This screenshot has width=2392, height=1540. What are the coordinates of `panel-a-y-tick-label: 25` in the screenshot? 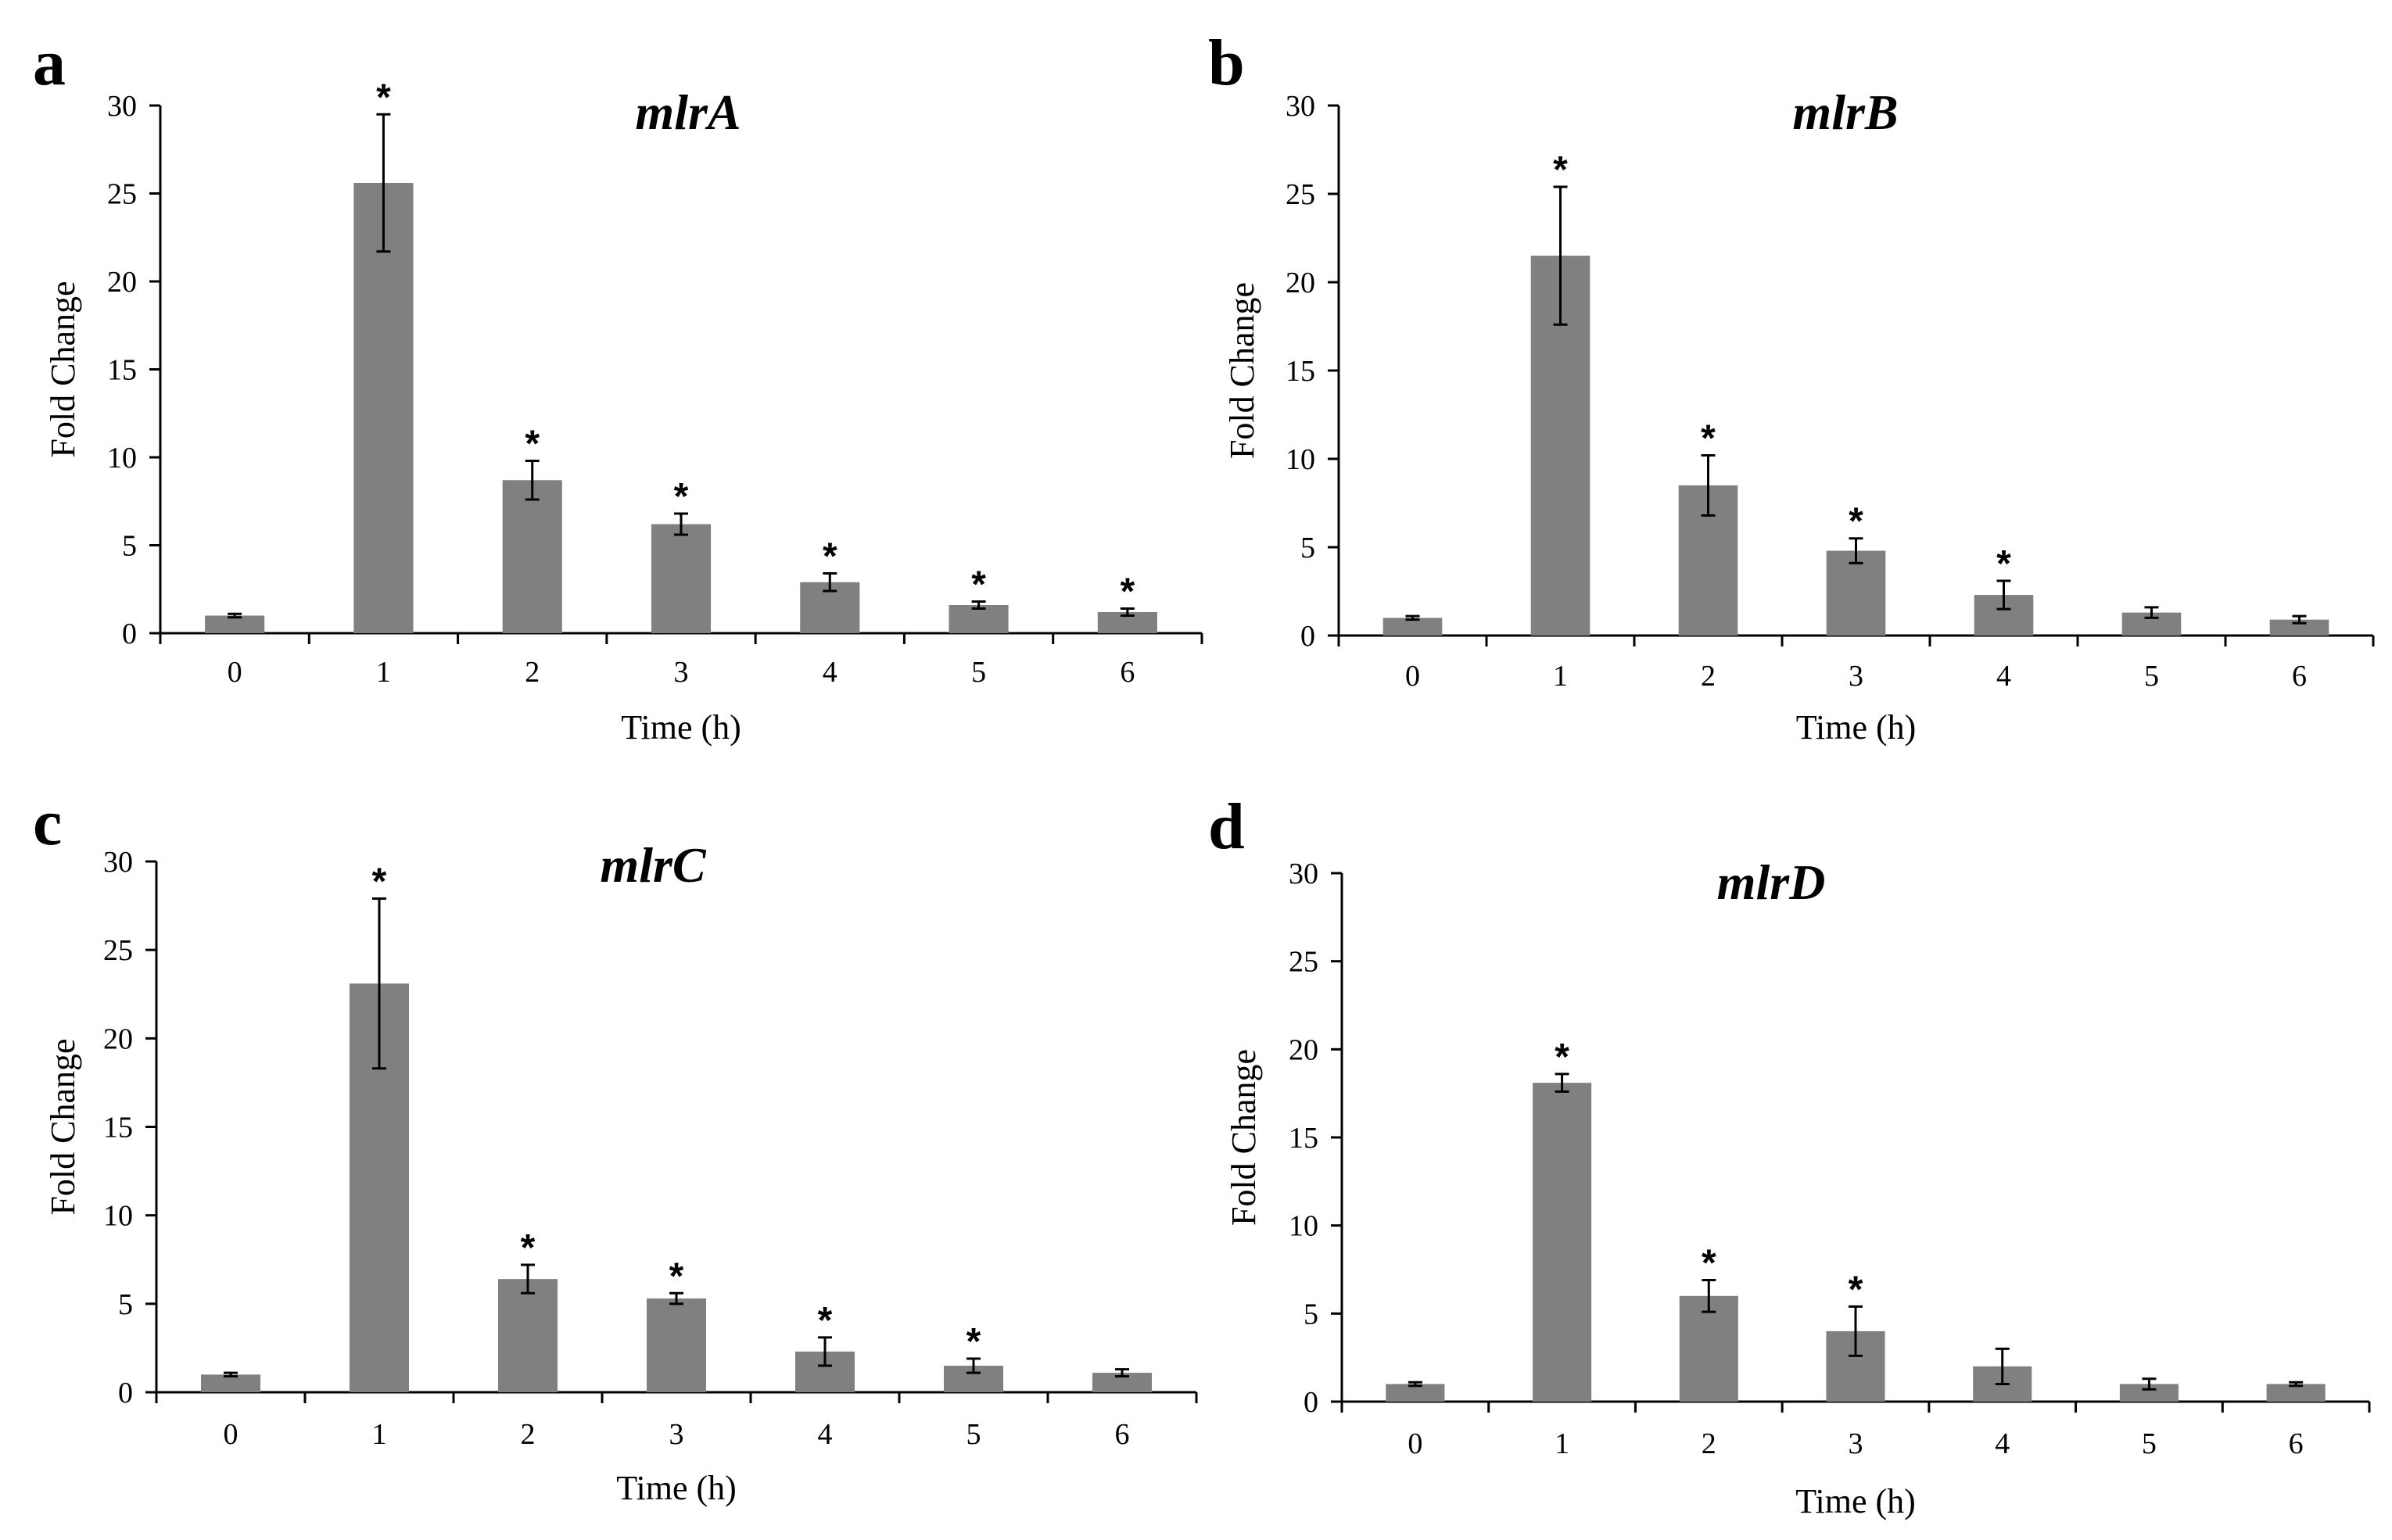 It's located at (122, 194).